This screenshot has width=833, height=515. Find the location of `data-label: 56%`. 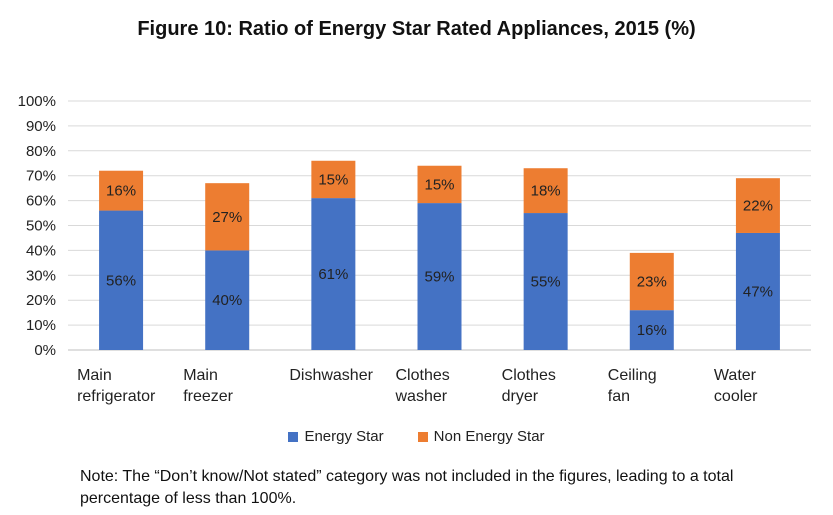

data-label: 56% is located at coordinates (121, 280).